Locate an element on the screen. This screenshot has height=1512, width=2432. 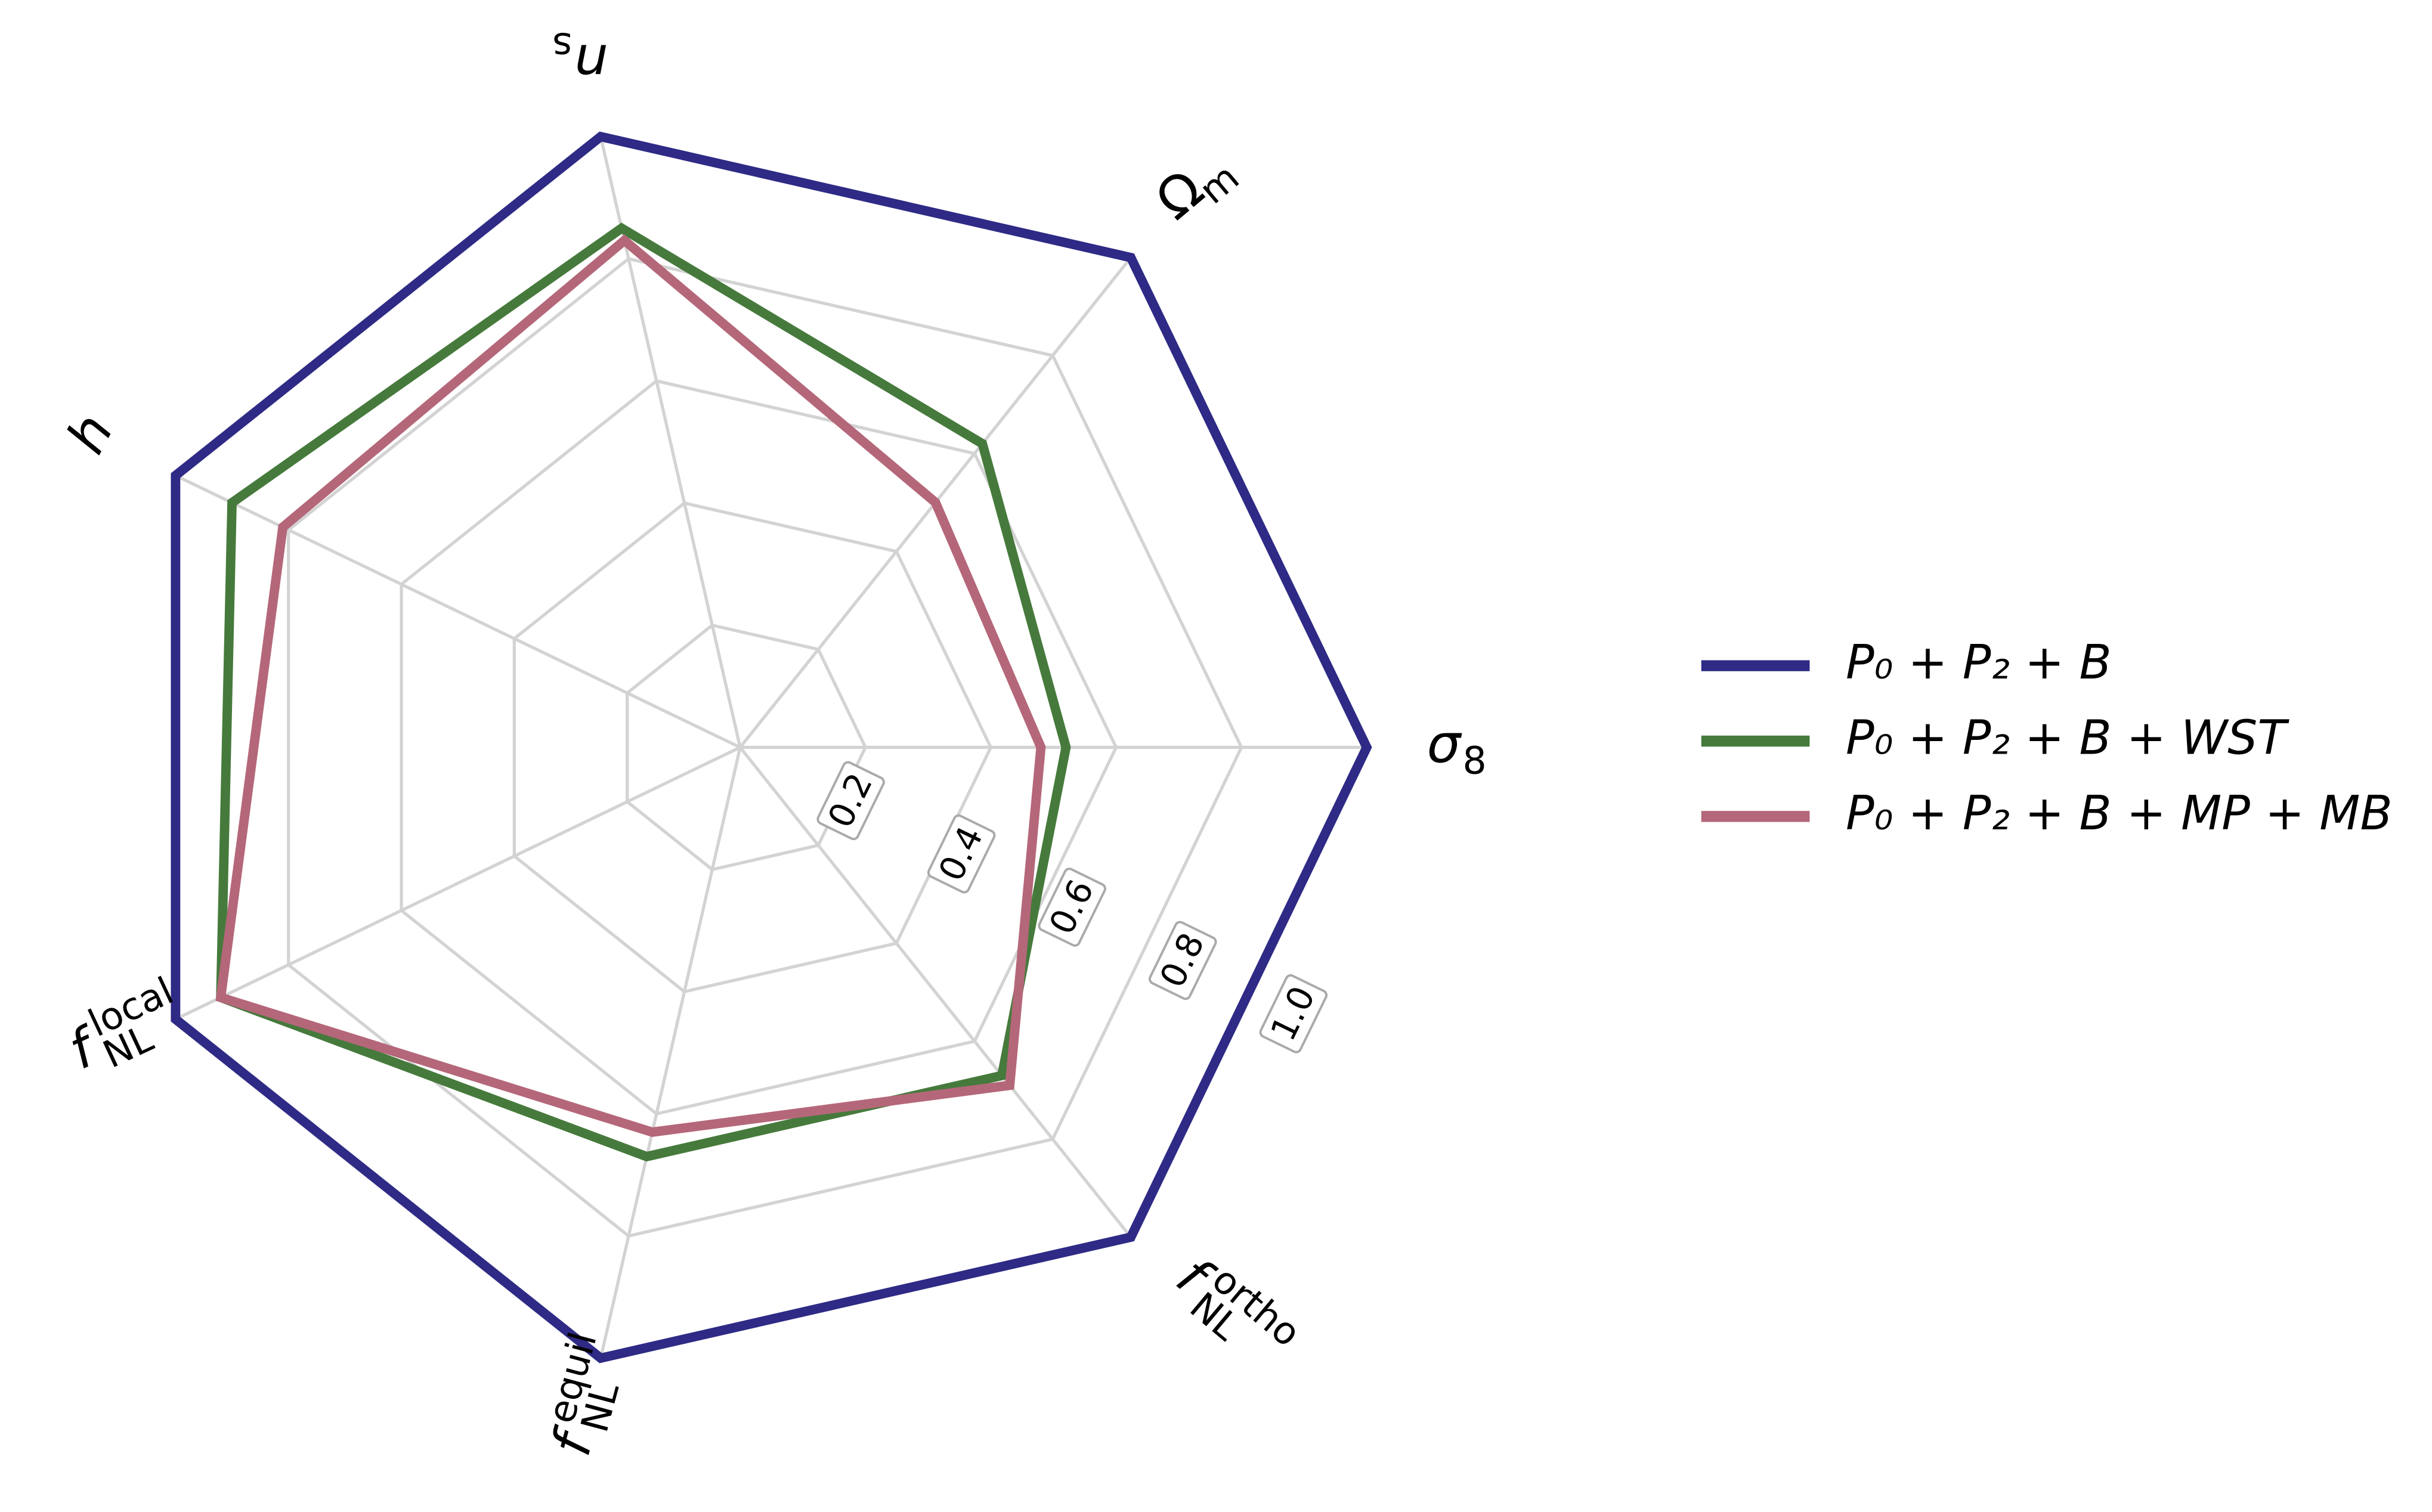
axis-label: h is located at coordinates (90, 433).